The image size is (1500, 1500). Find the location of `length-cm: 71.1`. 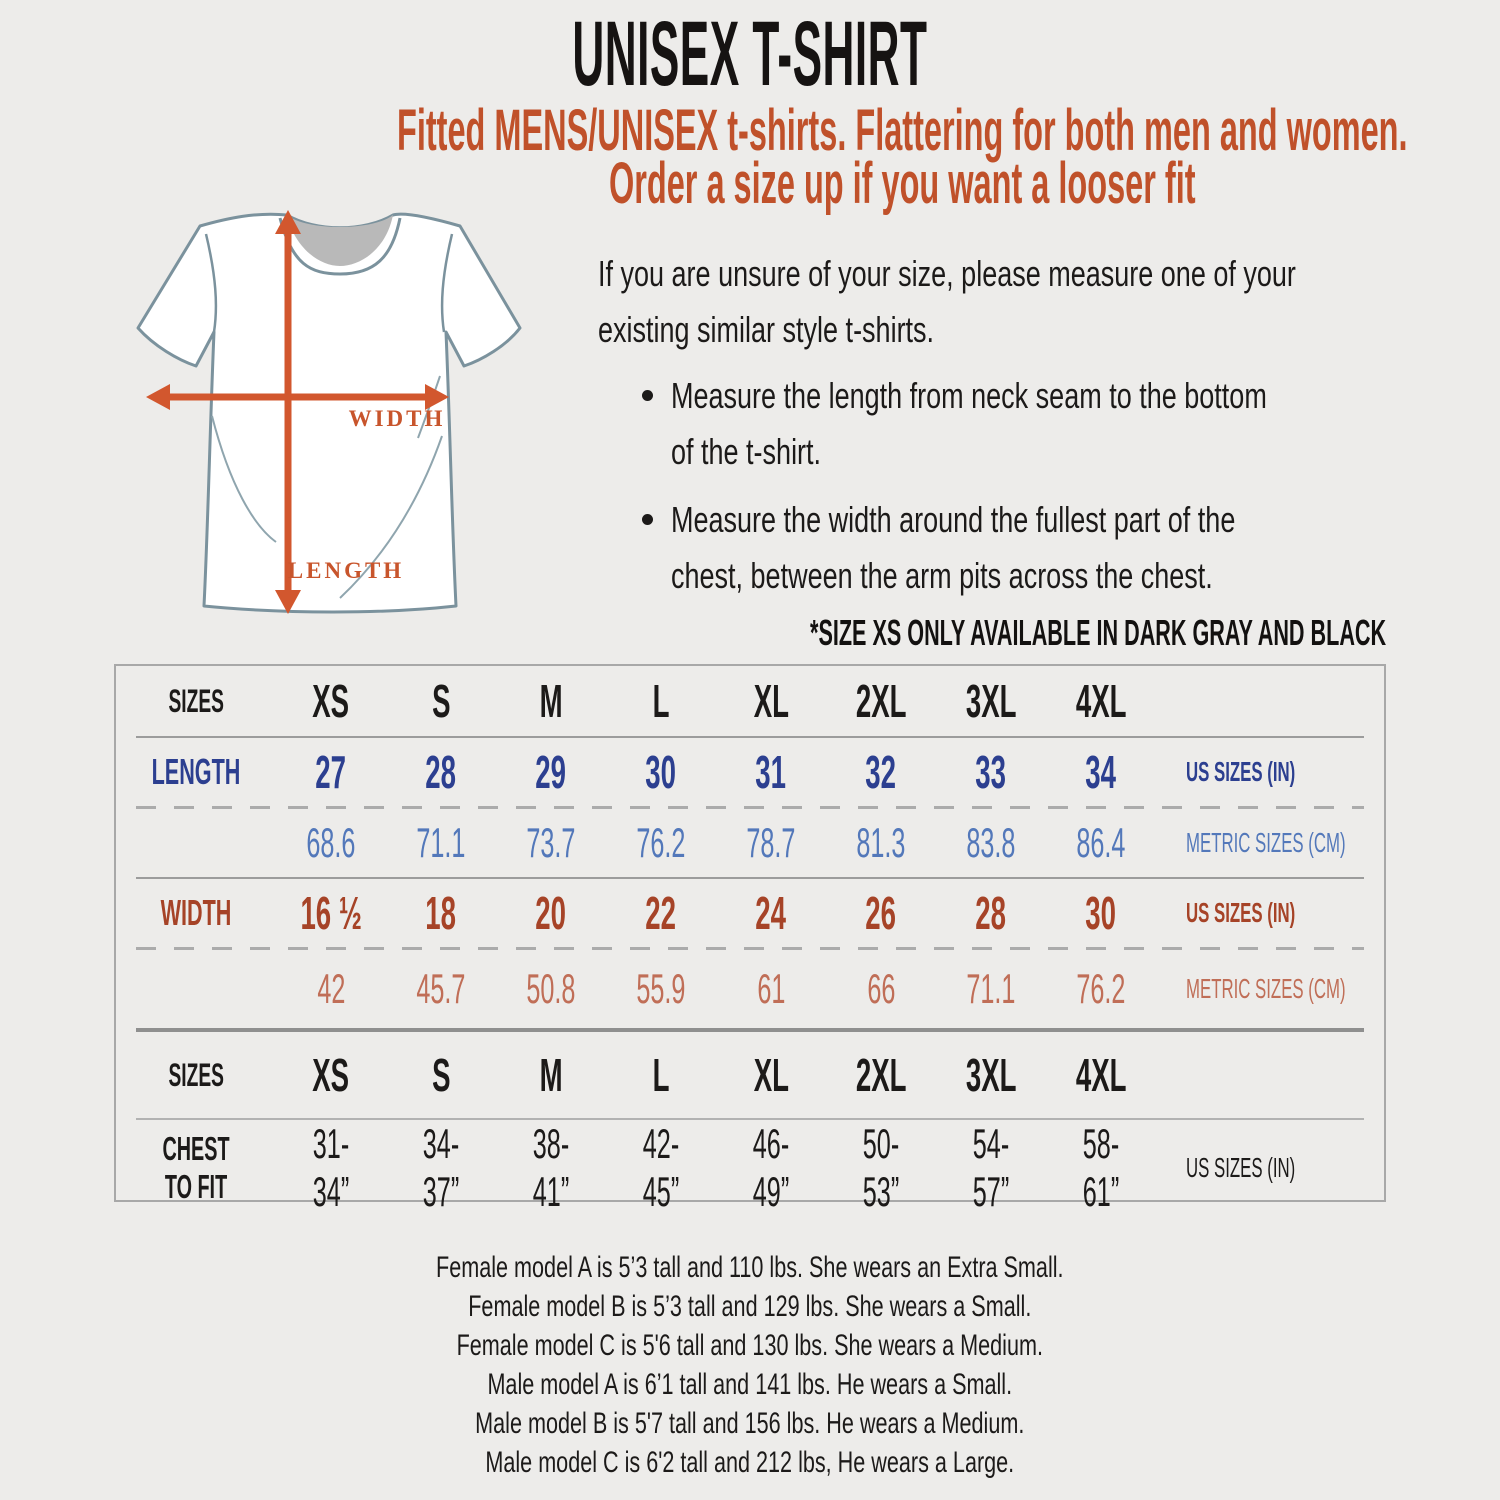

length-cm: 71.1 is located at coordinates (441, 842).